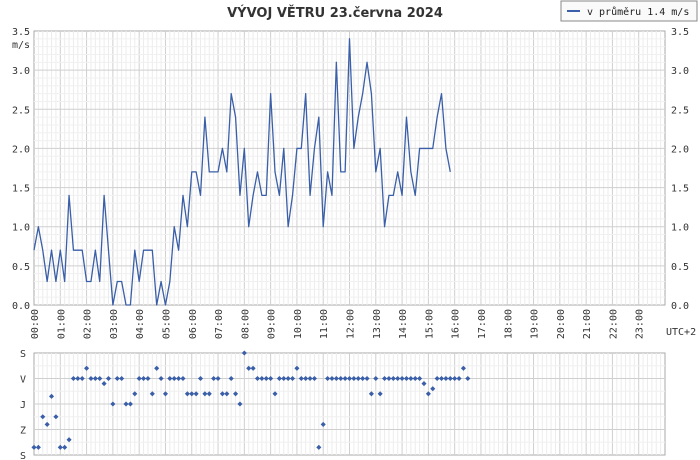  Describe the element at coordinates (21, 306) in the screenshot. I see `y-tick-label-left: 0.0` at that location.